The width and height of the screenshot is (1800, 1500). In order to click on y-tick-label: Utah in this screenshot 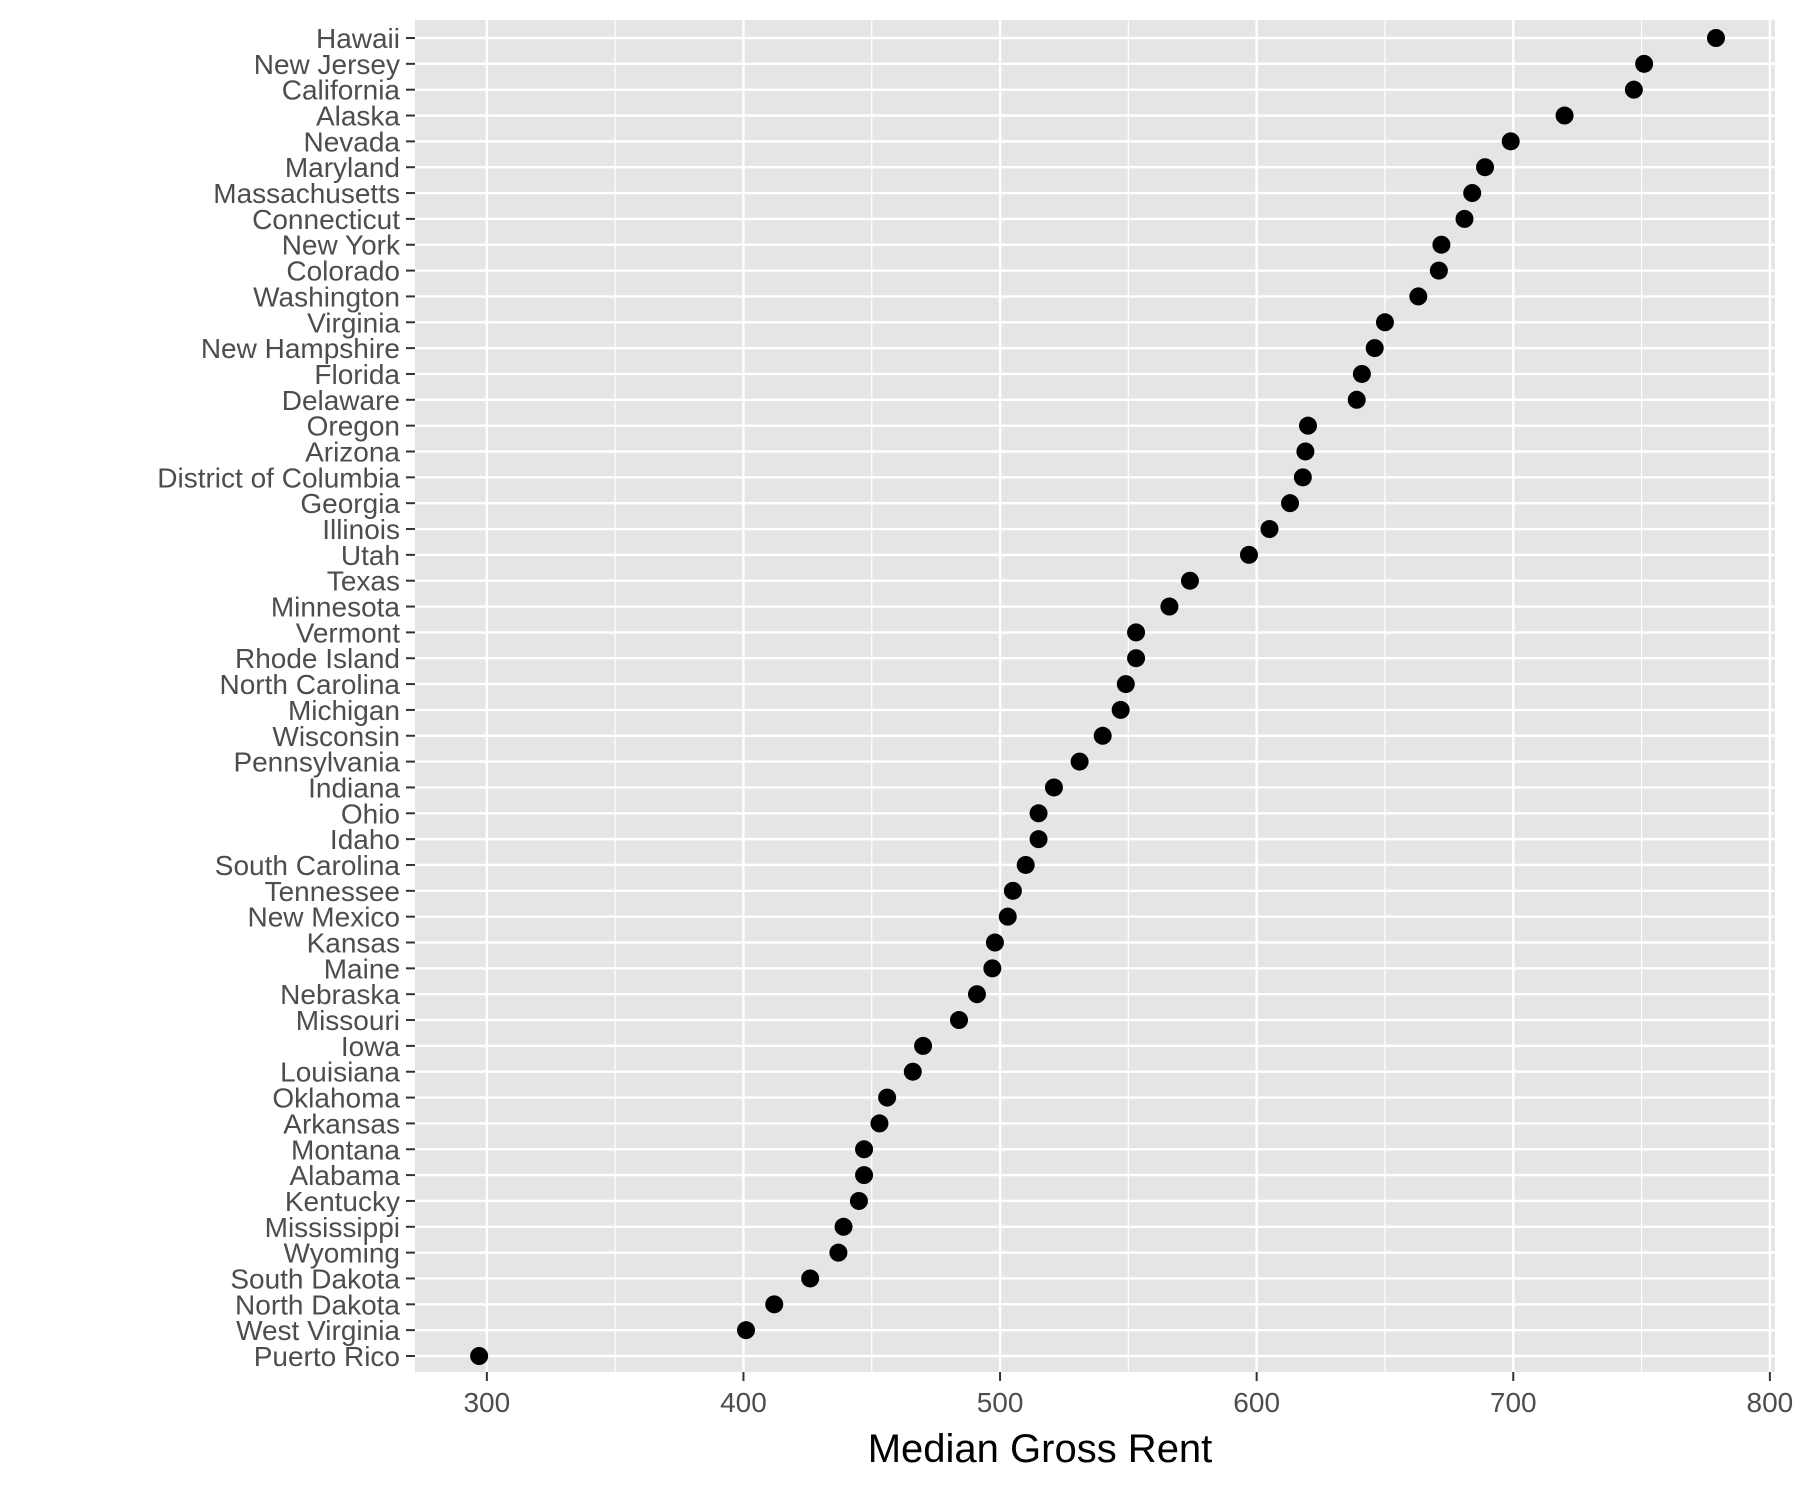, I will do `click(370, 555)`.